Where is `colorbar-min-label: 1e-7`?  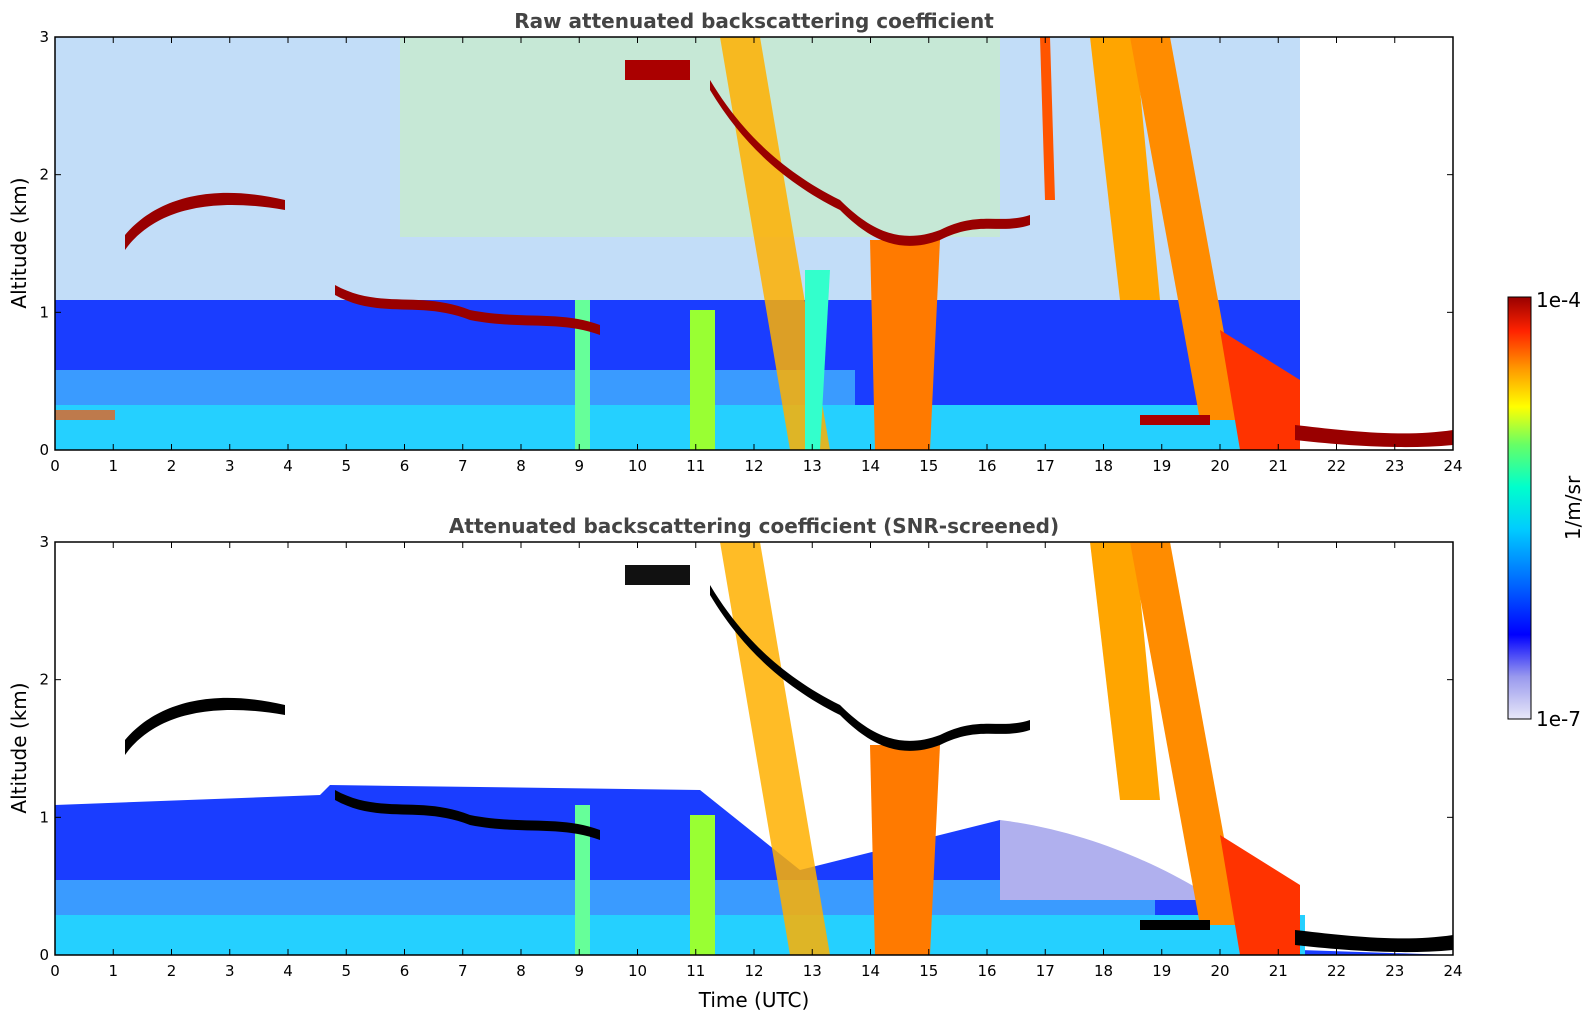
colorbar-min-label: 1e-7 is located at coordinates (1558, 719).